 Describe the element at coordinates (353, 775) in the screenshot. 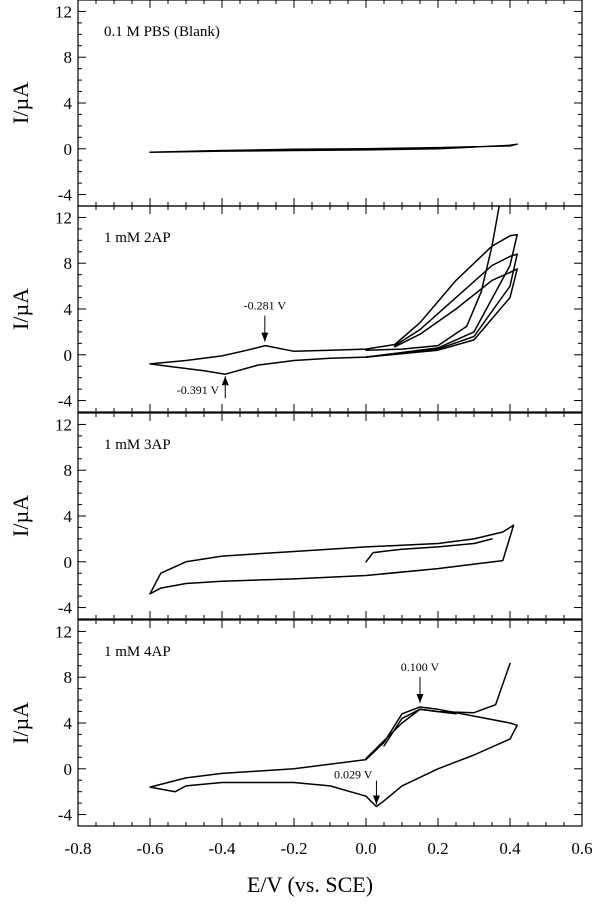

I see `annotation-label: 0.029 V` at that location.